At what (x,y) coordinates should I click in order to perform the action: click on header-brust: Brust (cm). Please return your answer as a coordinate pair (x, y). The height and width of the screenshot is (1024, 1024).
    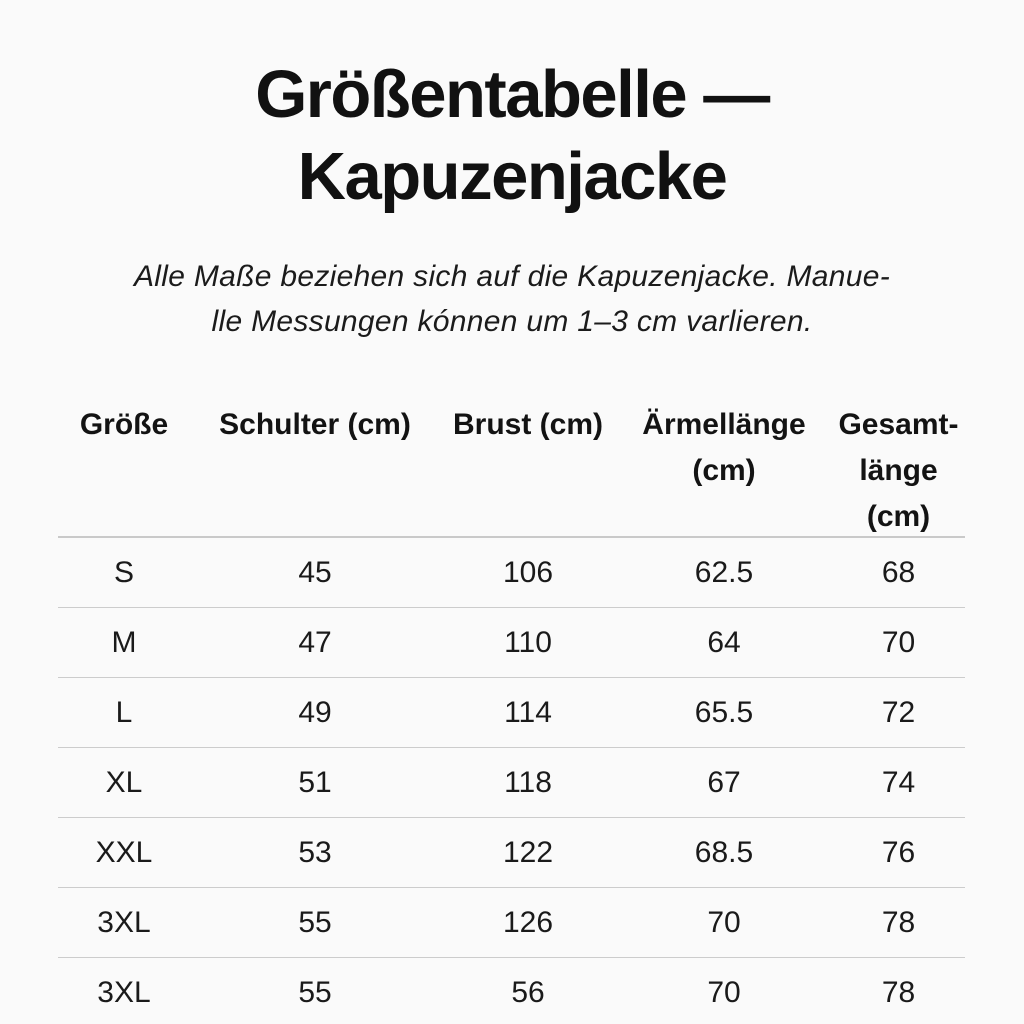
    Looking at the image, I should click on (527, 424).